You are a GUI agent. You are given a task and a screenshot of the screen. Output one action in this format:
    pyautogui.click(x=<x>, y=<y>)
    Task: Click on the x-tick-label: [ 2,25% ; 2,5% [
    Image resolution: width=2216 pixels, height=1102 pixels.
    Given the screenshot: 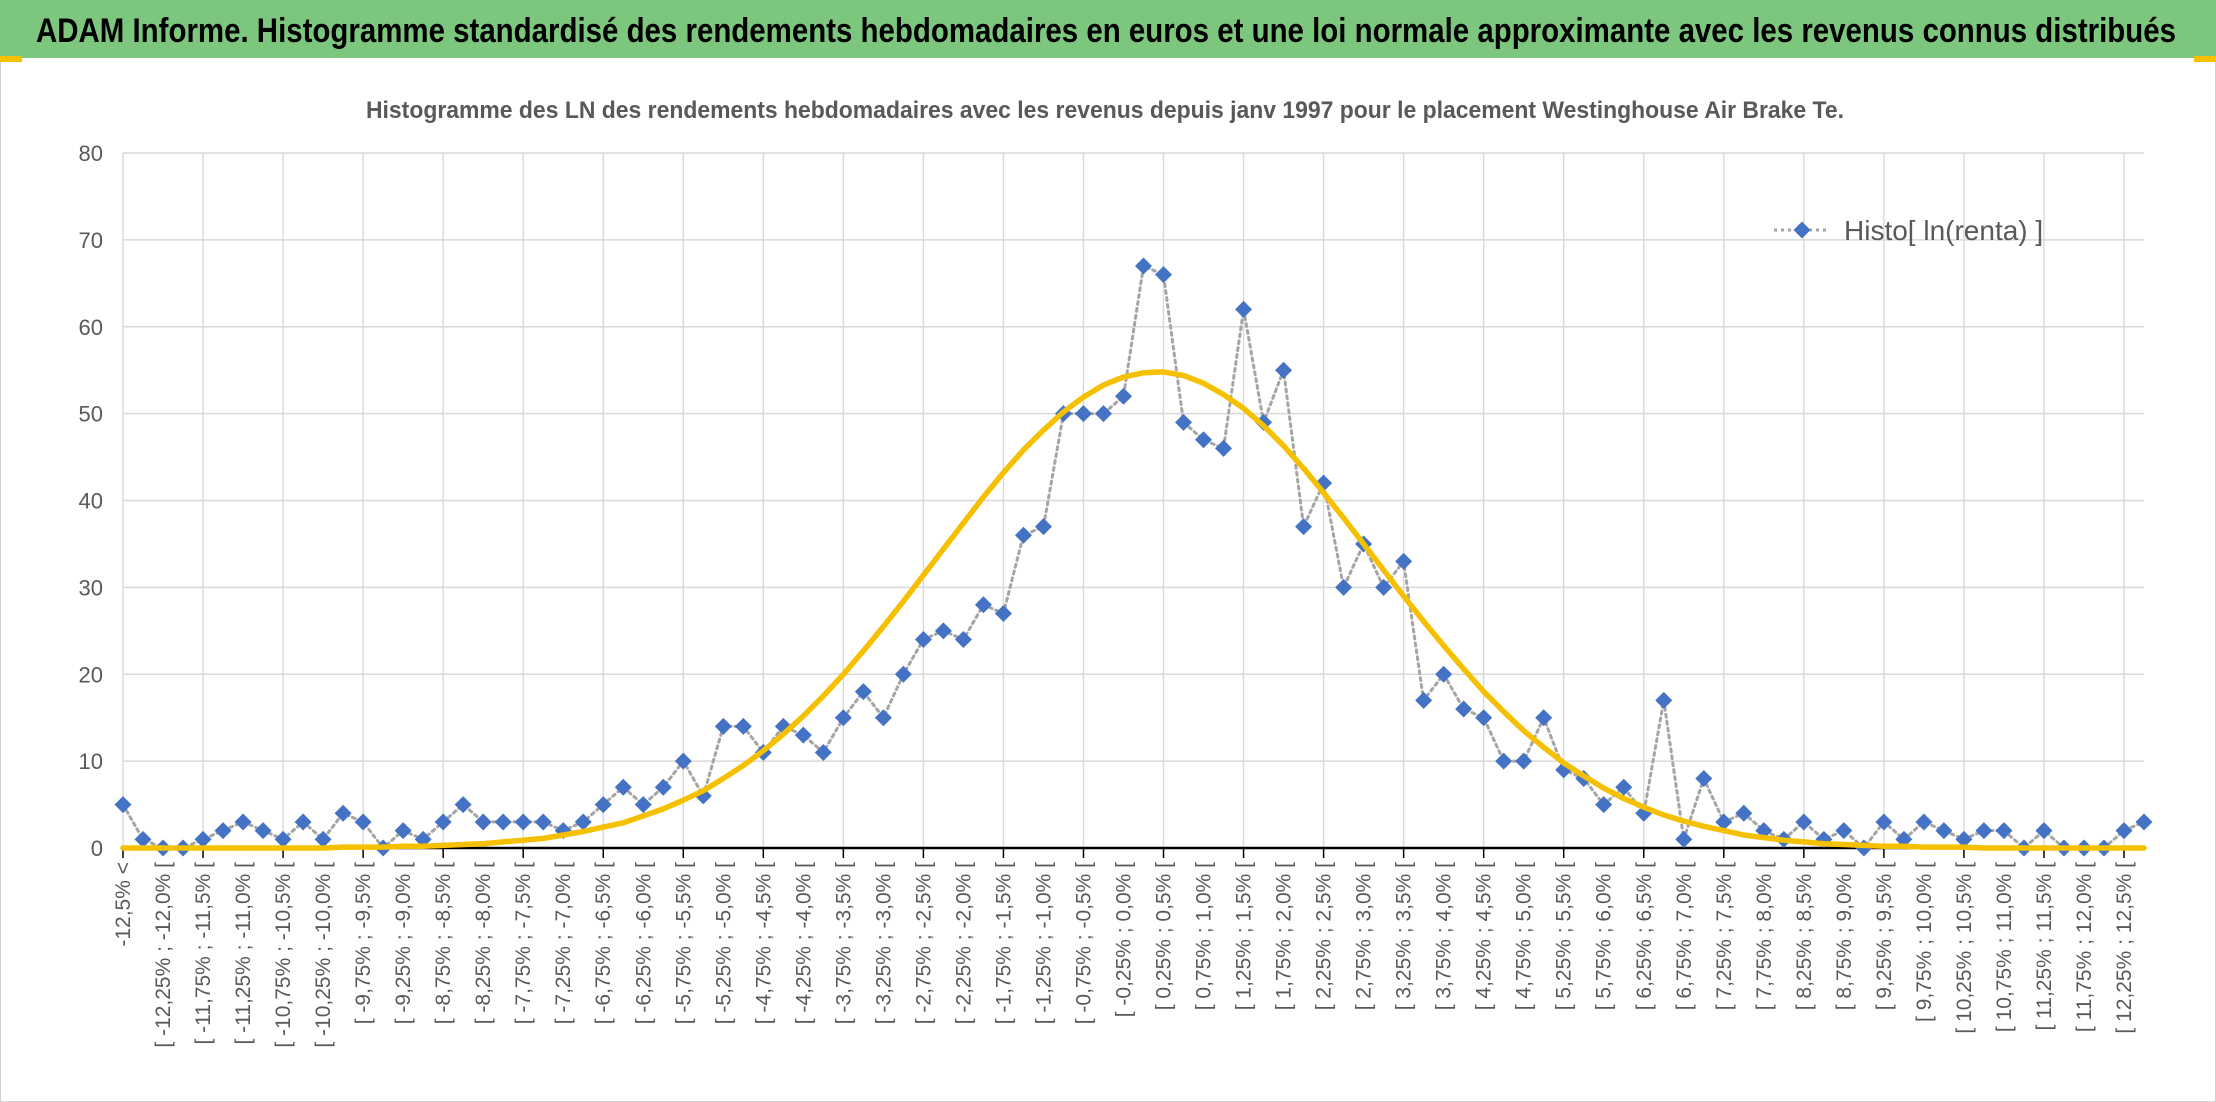 What is the action you would take?
    pyautogui.click(x=1324, y=936)
    